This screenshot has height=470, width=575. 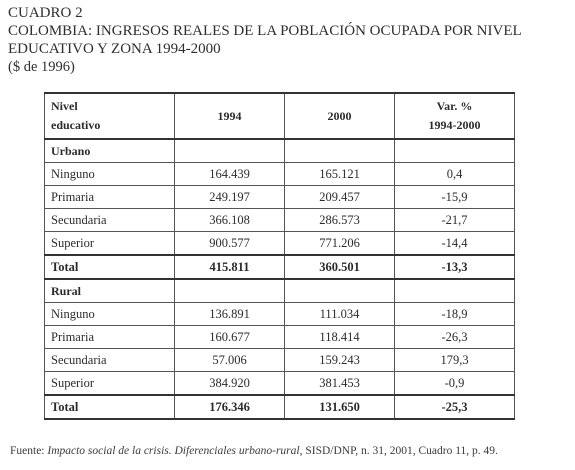 What do you see at coordinates (454, 197) in the screenshot?
I see `row-variation: -15,9` at bounding box center [454, 197].